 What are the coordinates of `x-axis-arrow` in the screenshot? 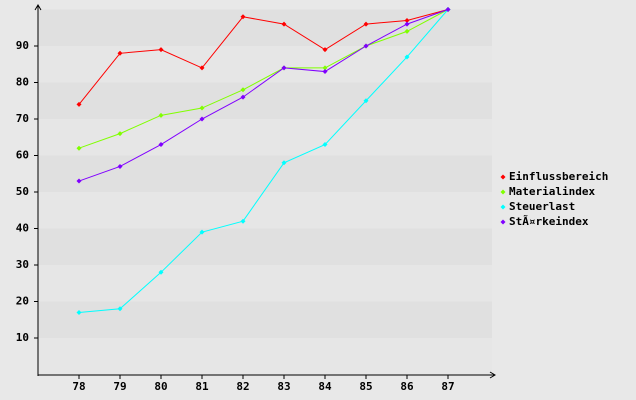 It's located at (492, 375).